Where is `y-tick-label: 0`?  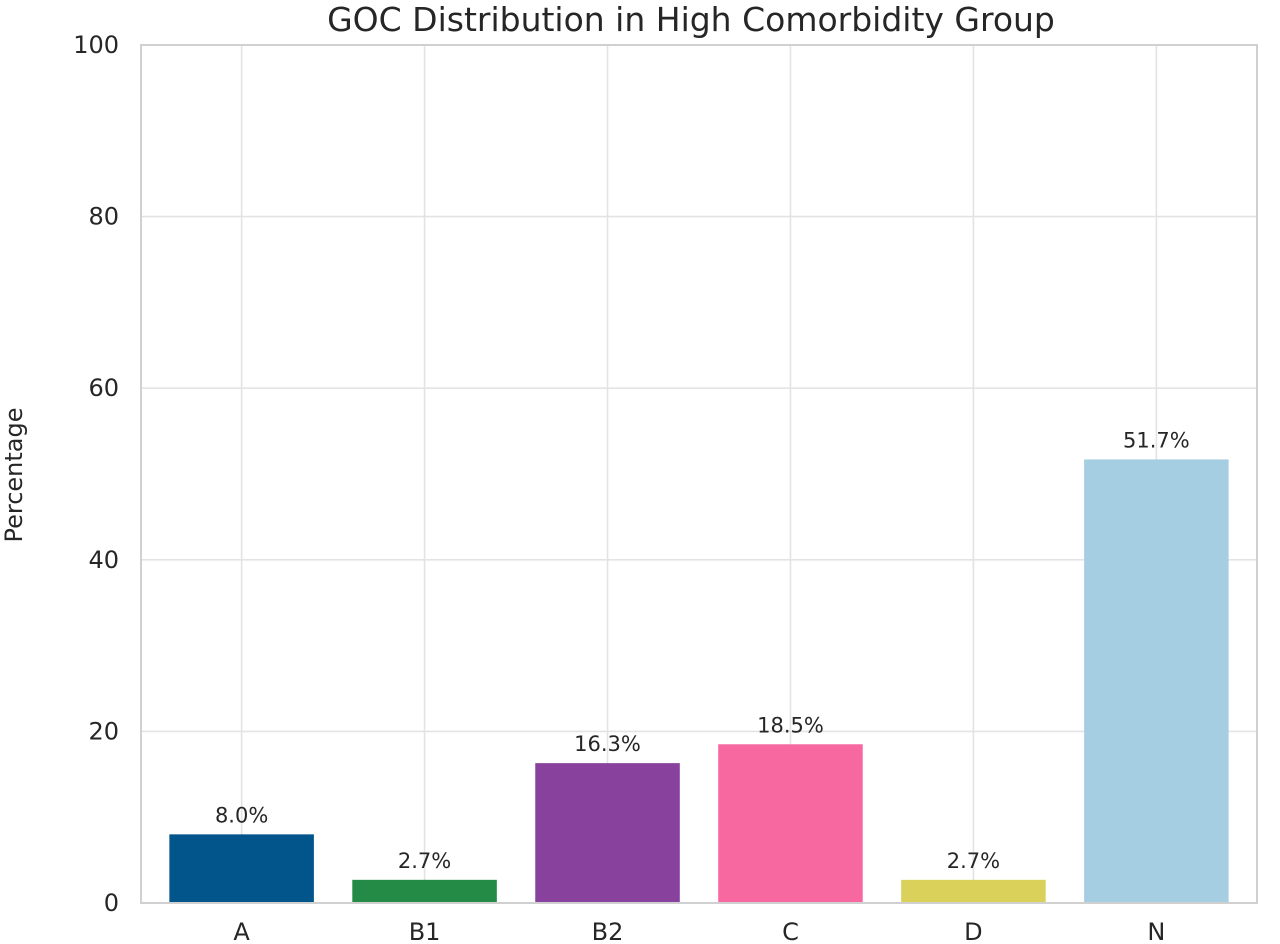 y-tick-label: 0 is located at coordinates (111, 903).